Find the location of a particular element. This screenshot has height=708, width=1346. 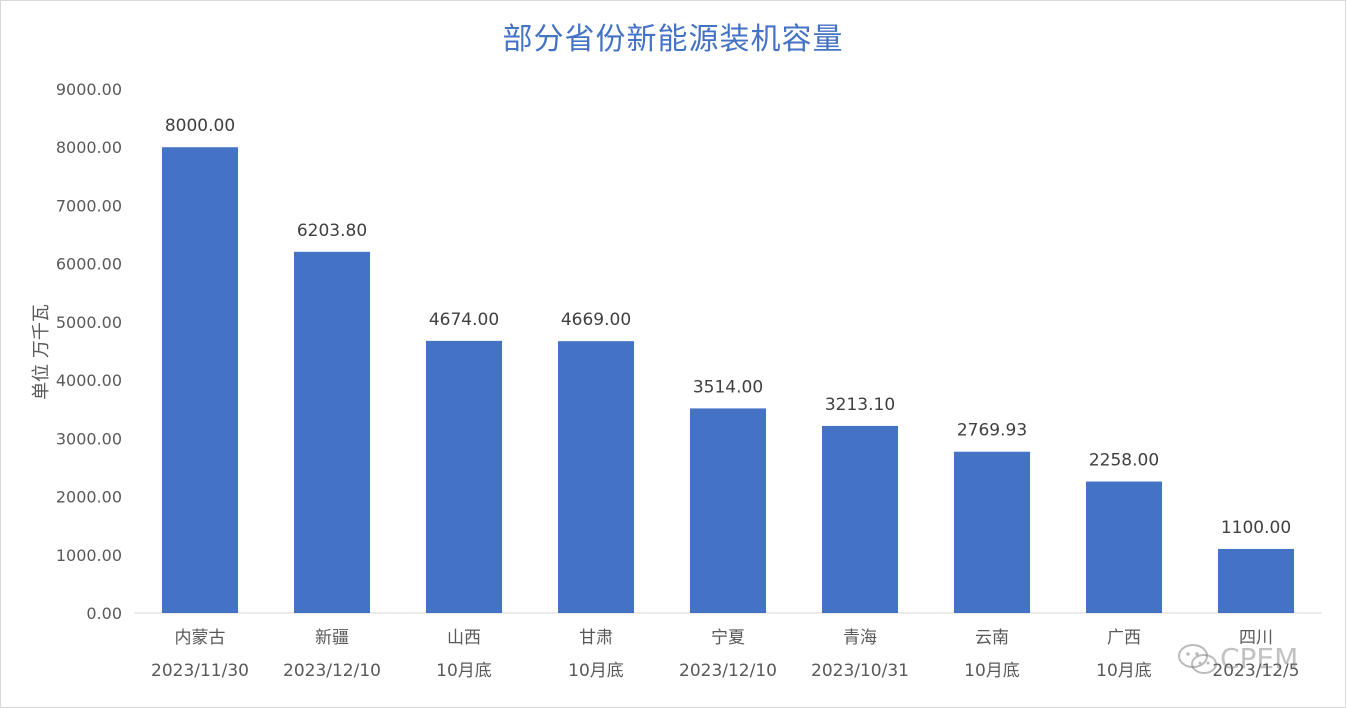

wechat-icon is located at coordinates (1197, 659).